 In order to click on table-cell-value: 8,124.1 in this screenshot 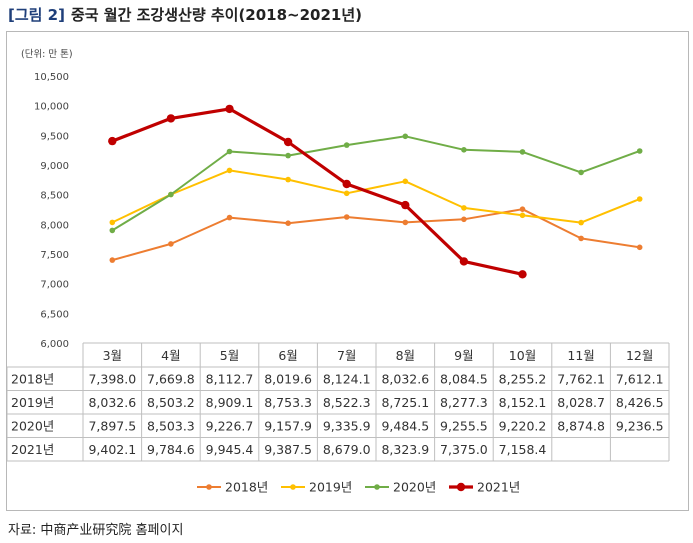, I will do `click(347, 379)`.